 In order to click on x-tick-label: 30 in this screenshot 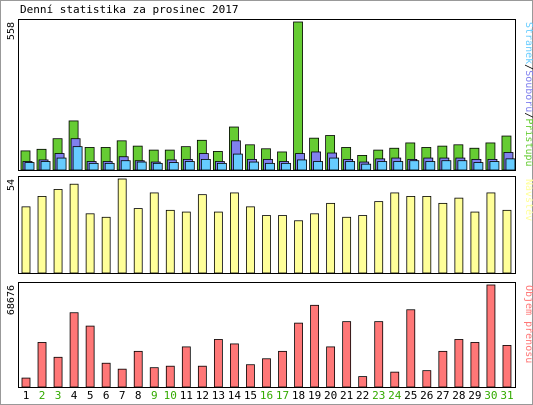, I will do `click(490, 395)`.